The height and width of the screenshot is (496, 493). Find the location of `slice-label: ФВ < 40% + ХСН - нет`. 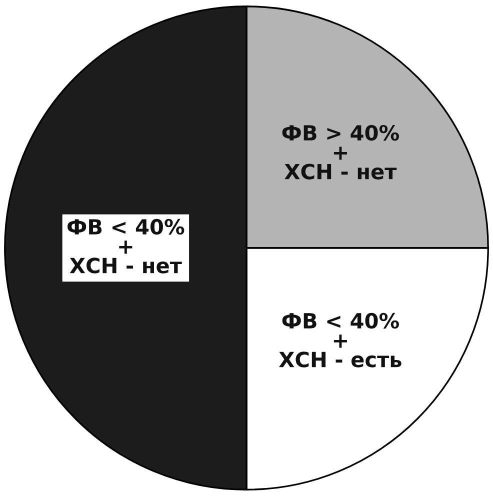

slice-label: ФВ < 40% + ХСН - нет is located at coordinates (126, 246).